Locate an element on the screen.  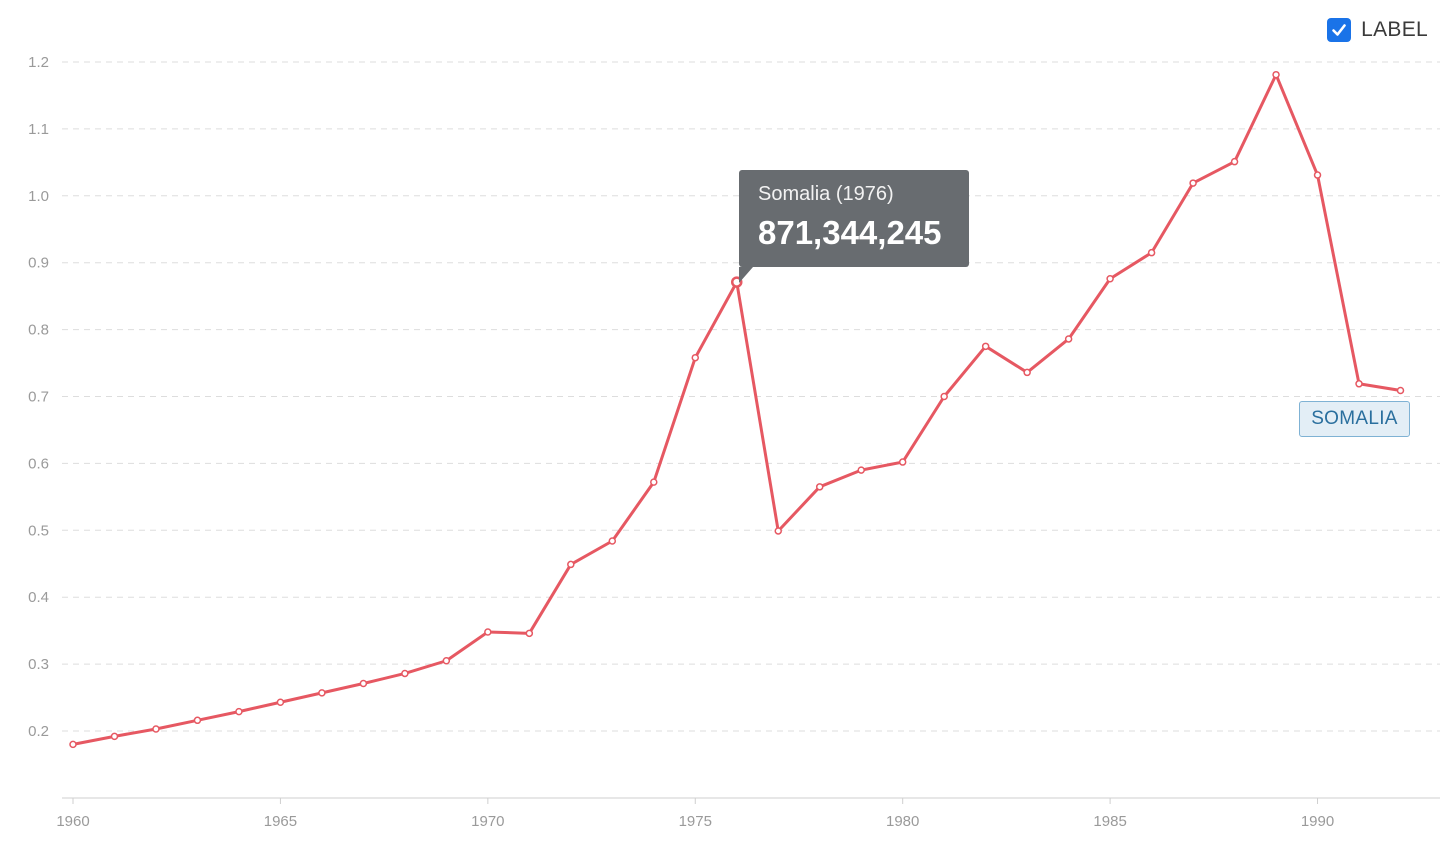
label-toggle: LABEL is located at coordinates (1377, 30).